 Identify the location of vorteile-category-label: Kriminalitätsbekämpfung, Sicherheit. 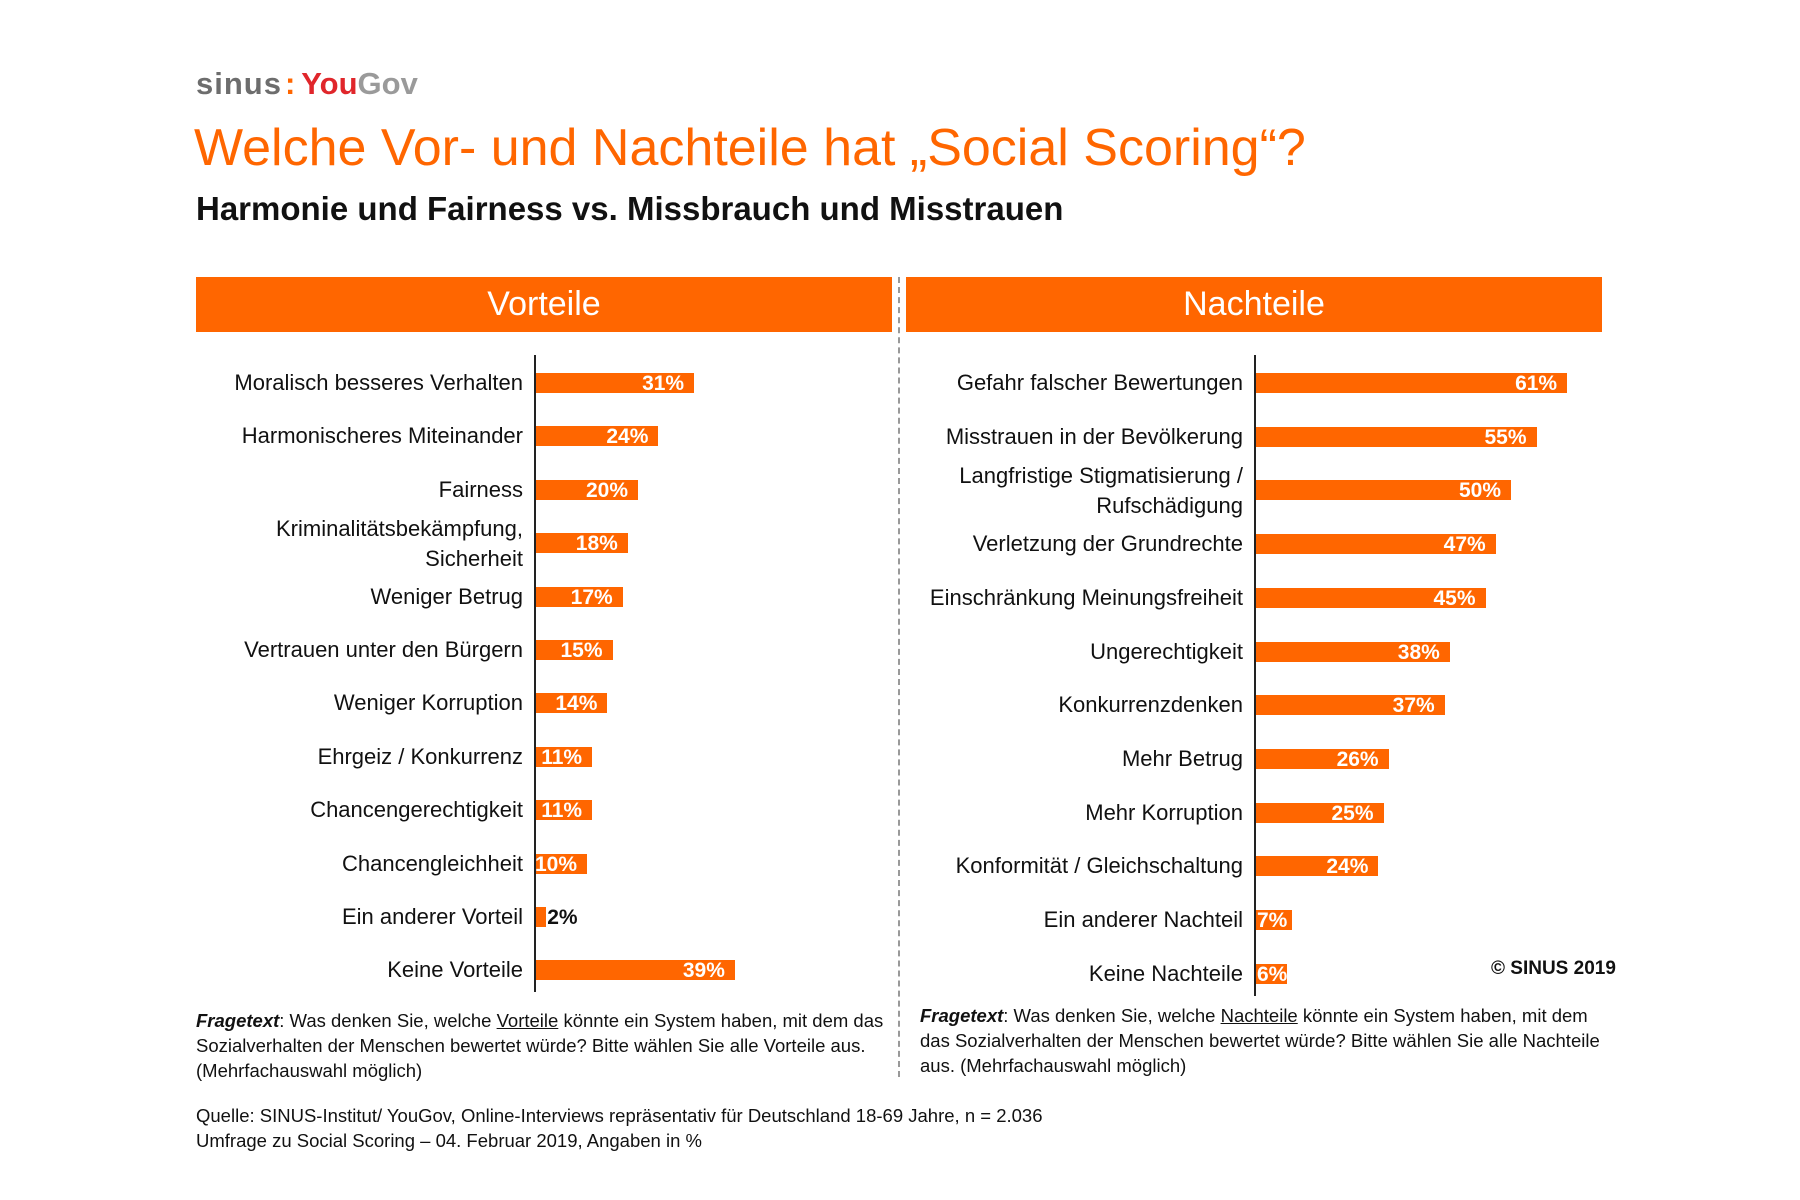
(399, 544).